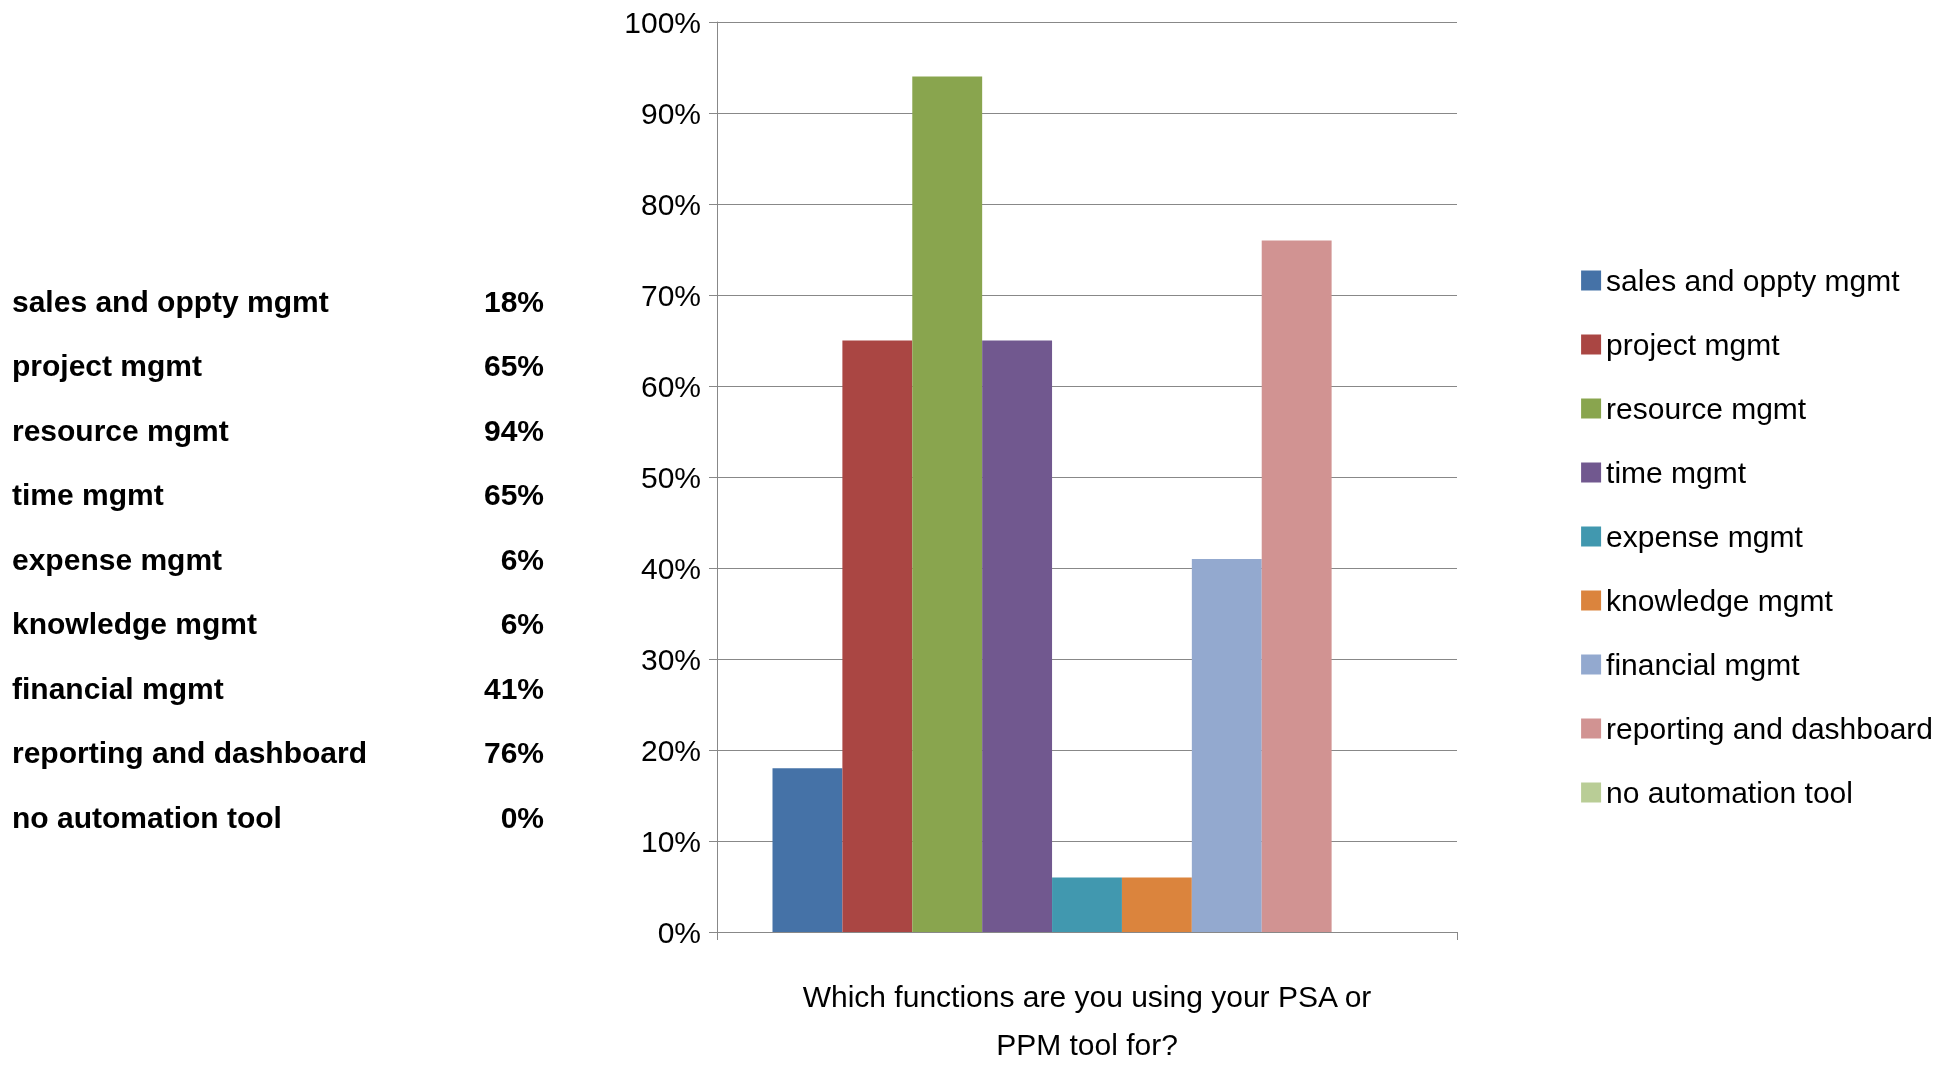 The width and height of the screenshot is (1946, 1073). What do you see at coordinates (117, 559) in the screenshot?
I see `text: expense mgmt` at bounding box center [117, 559].